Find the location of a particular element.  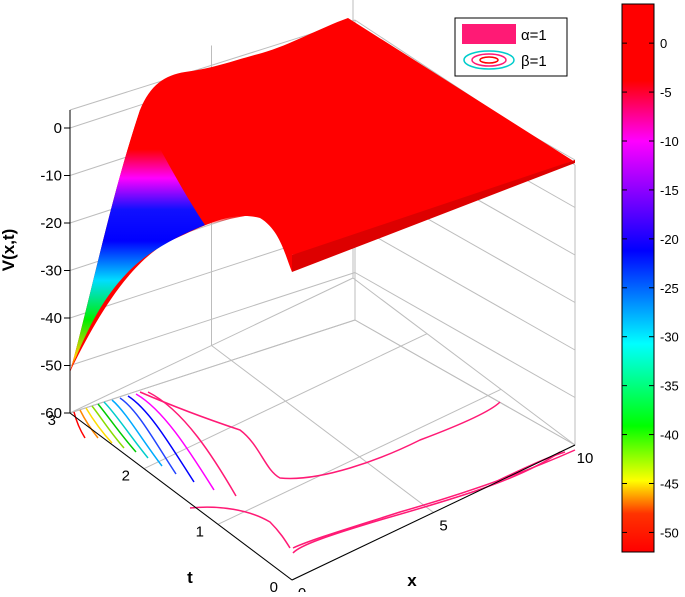

legend-label-beta: β=1 is located at coordinates (534, 61).